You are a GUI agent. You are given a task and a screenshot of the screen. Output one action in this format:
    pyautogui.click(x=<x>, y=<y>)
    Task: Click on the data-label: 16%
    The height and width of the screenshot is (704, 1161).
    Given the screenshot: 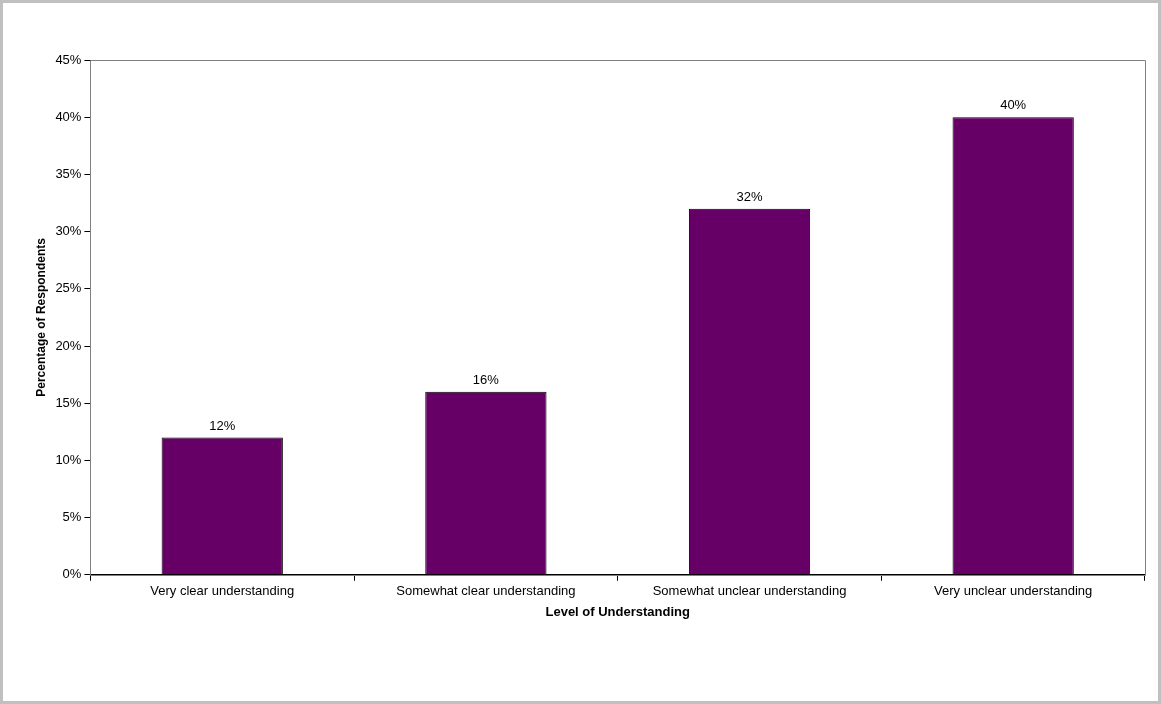 What is the action you would take?
    pyautogui.click(x=486, y=379)
    